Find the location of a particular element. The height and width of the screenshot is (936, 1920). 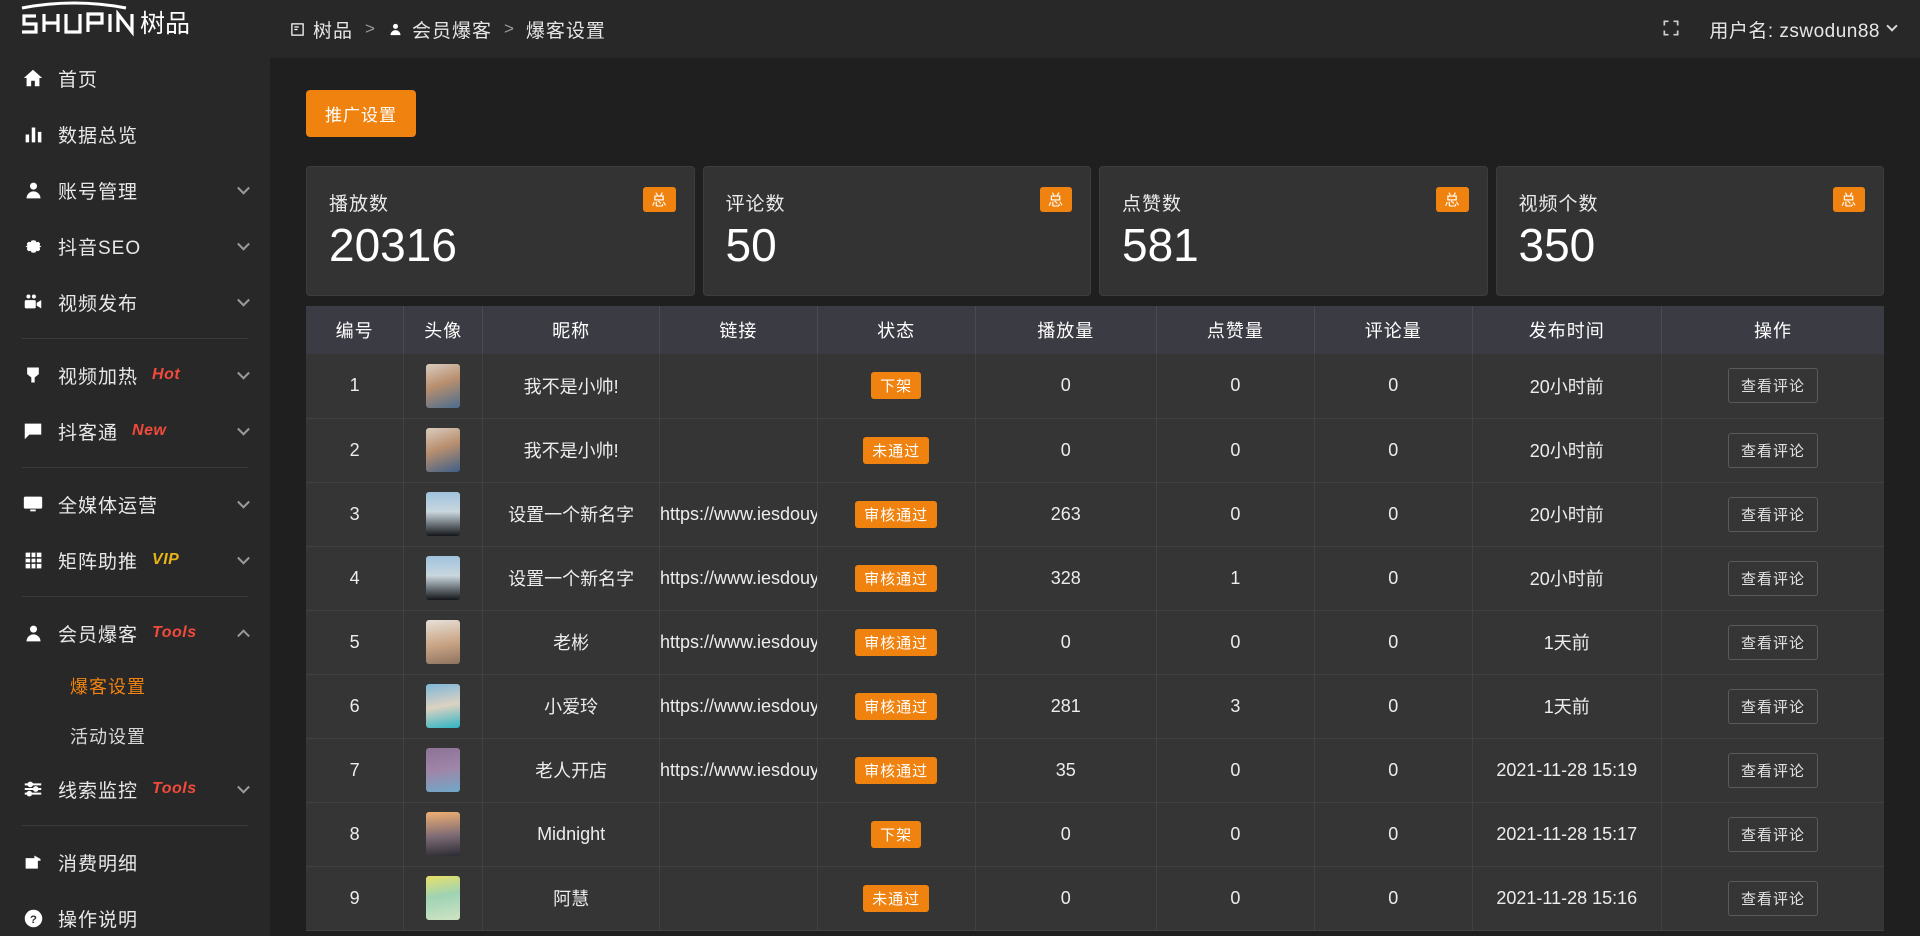

col-header-index: 编号 is located at coordinates (355, 330).